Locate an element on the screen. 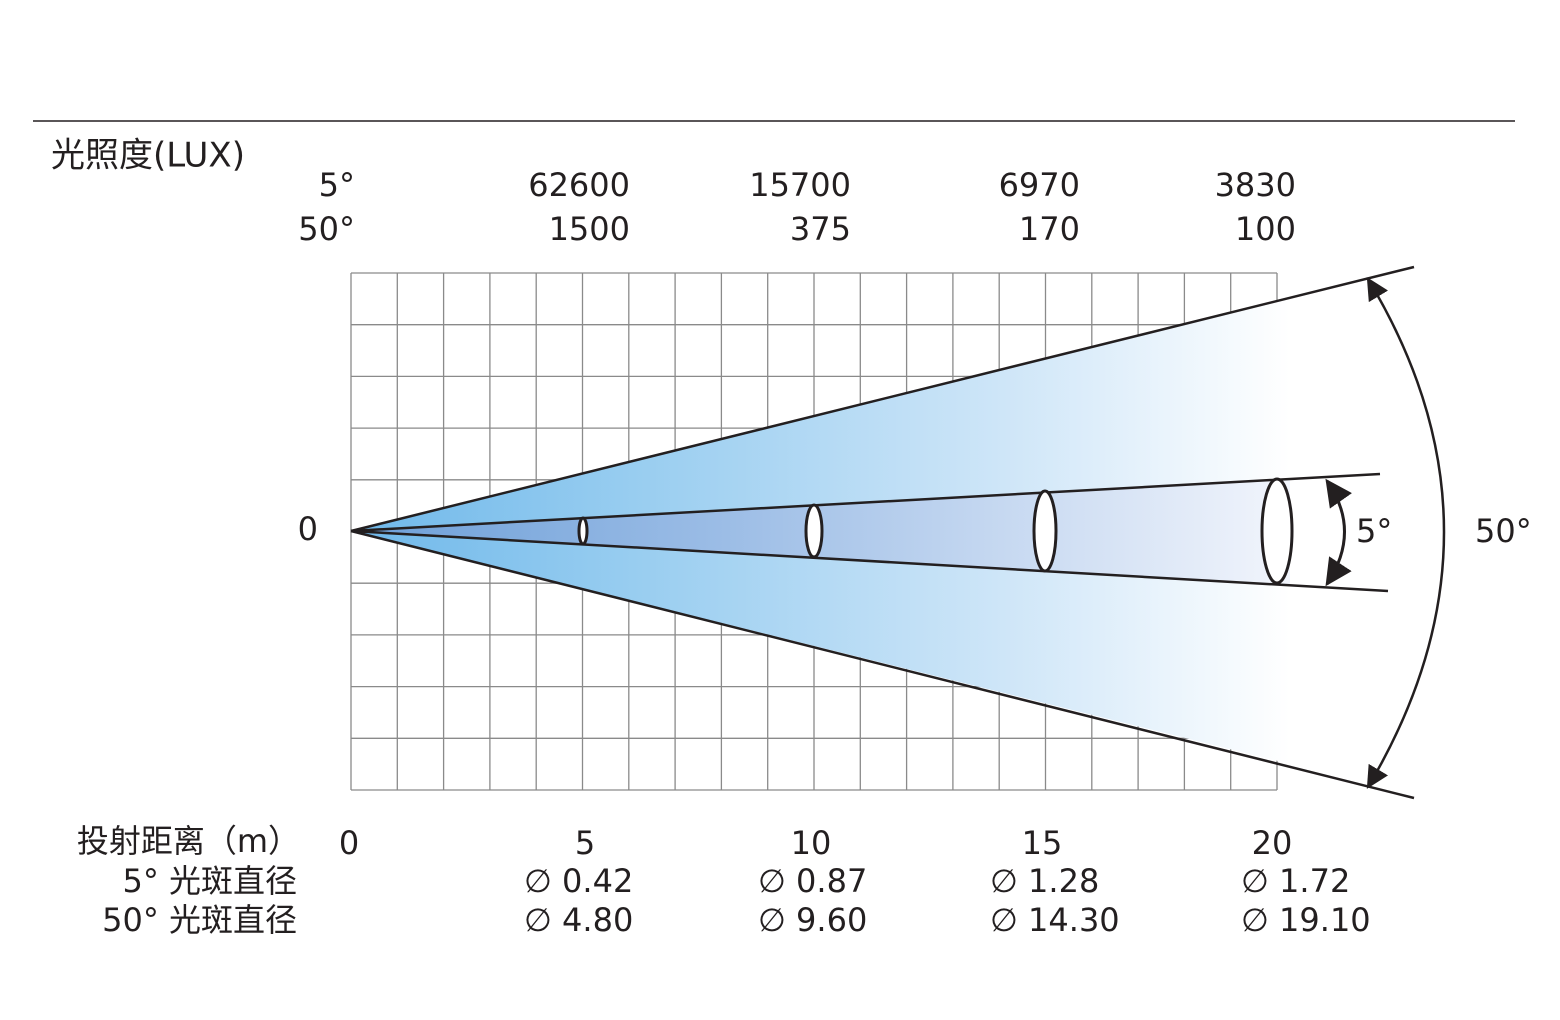 Image resolution: width=1560 pixels, height=1020 pixels. row-label: 5° is located at coordinates (337, 185).